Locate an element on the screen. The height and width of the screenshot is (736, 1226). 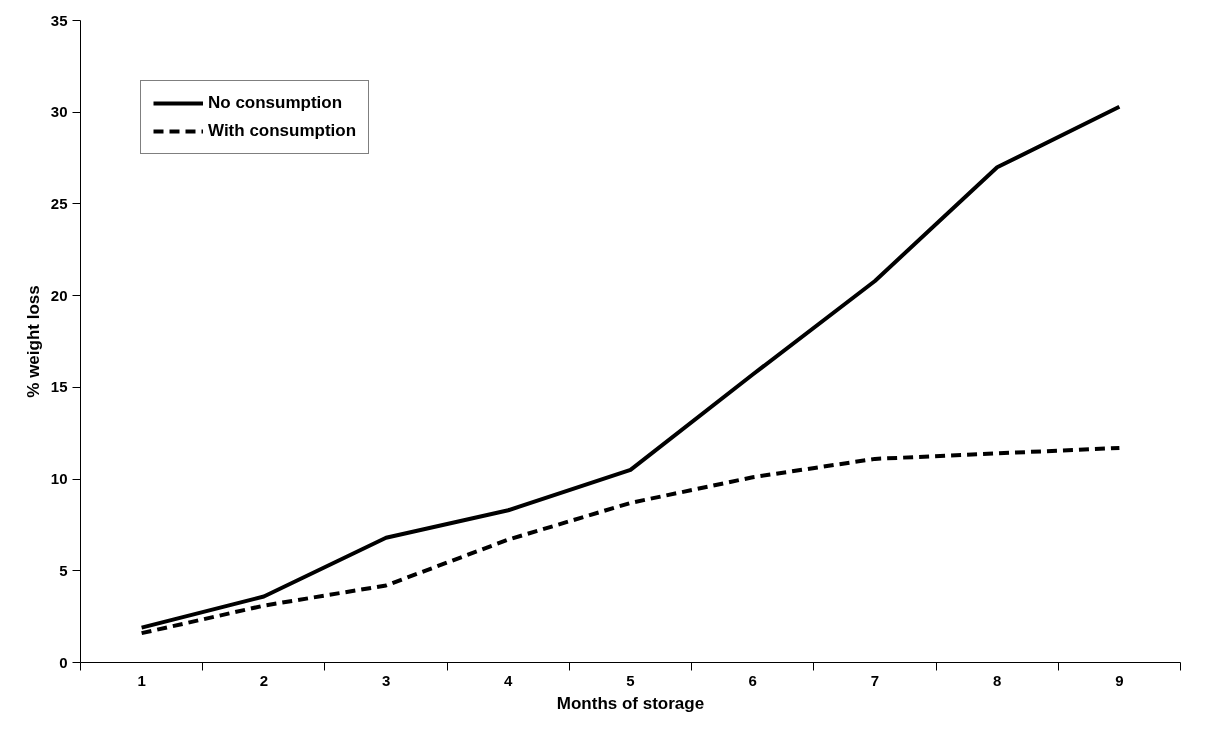
x-tick-label: 4 is located at coordinates (509, 680).